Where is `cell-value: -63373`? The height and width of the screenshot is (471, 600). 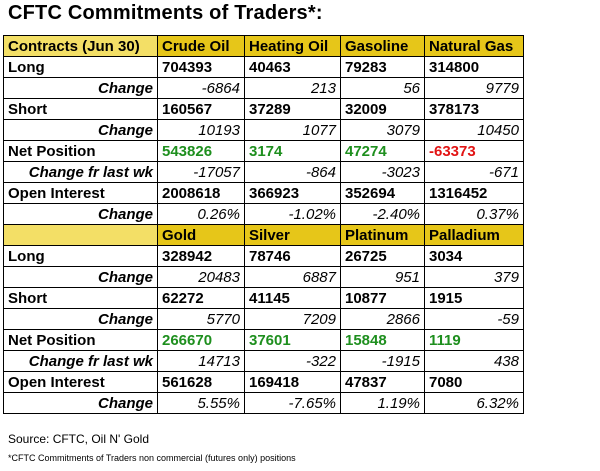 cell-value: -63373 is located at coordinates (474, 151).